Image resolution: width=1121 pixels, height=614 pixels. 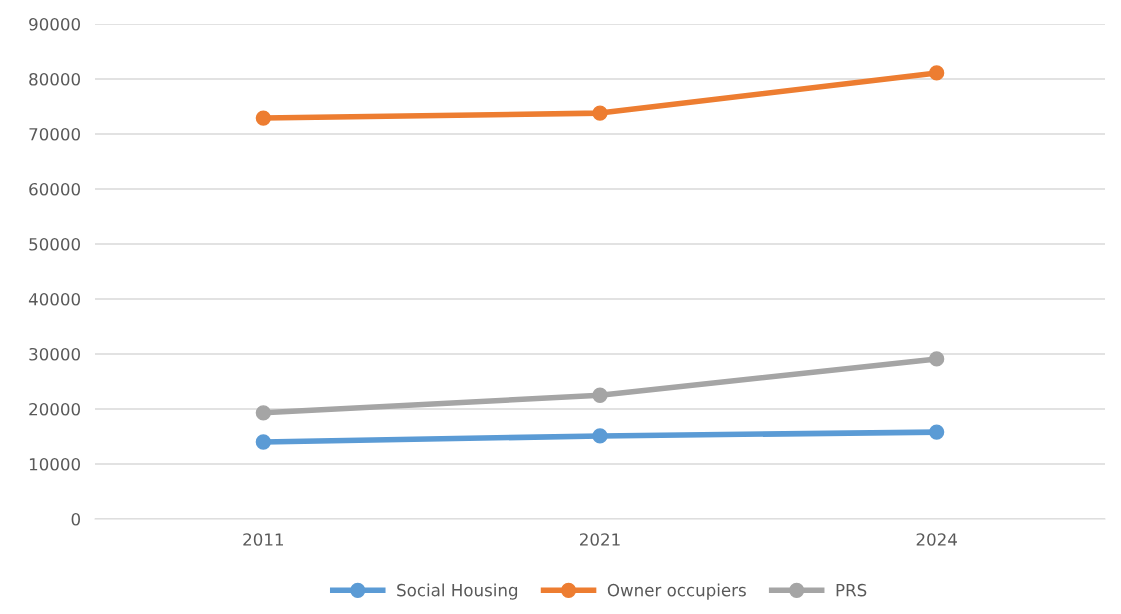 I want to click on y-tick-label: 20000, so click(x=54, y=409).